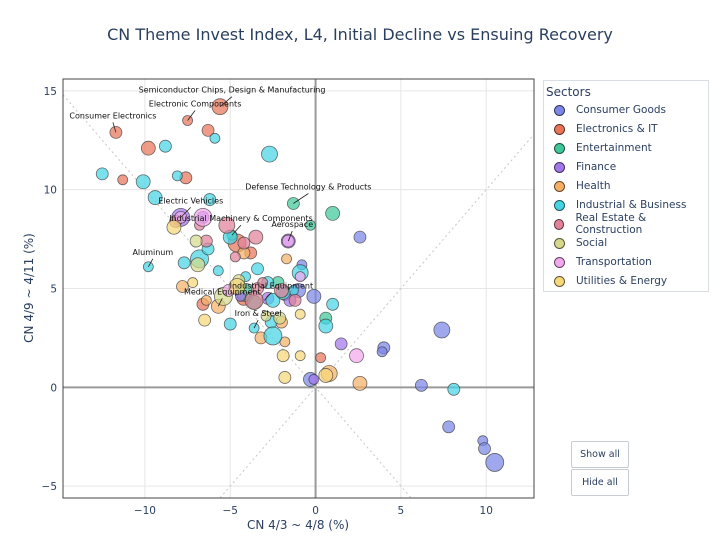  What do you see at coordinates (298, 525) in the screenshot?
I see `x-axis-title: CN 4/3 ~ 4/8 (%)` at bounding box center [298, 525].